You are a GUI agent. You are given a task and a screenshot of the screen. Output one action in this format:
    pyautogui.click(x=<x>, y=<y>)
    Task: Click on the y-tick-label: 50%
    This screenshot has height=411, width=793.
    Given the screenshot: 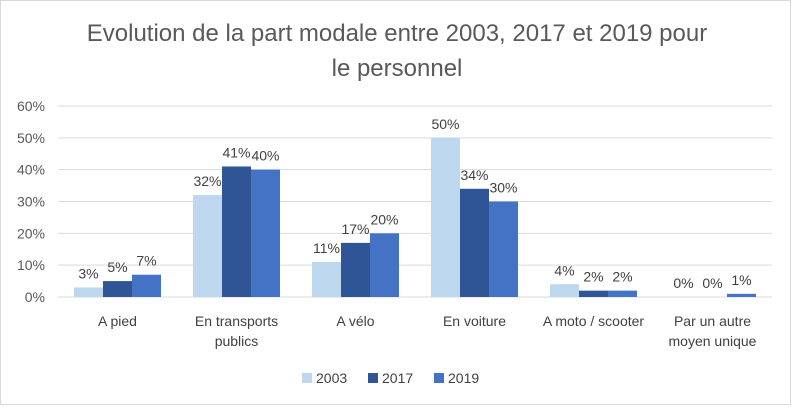 What is the action you would take?
    pyautogui.click(x=31, y=138)
    